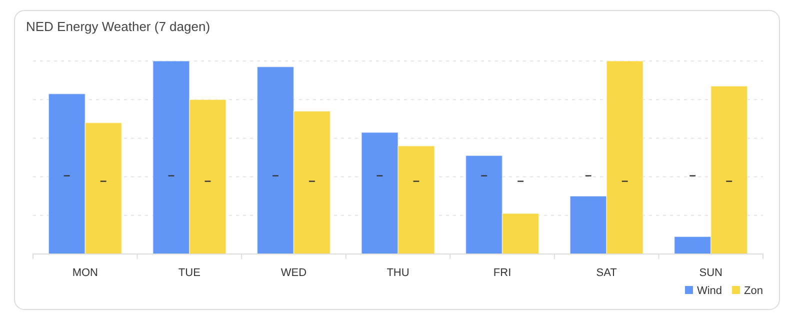 This screenshot has height=323, width=800. Describe the element at coordinates (607, 272) in the screenshot. I see `x-tick-label: SAT` at that location.